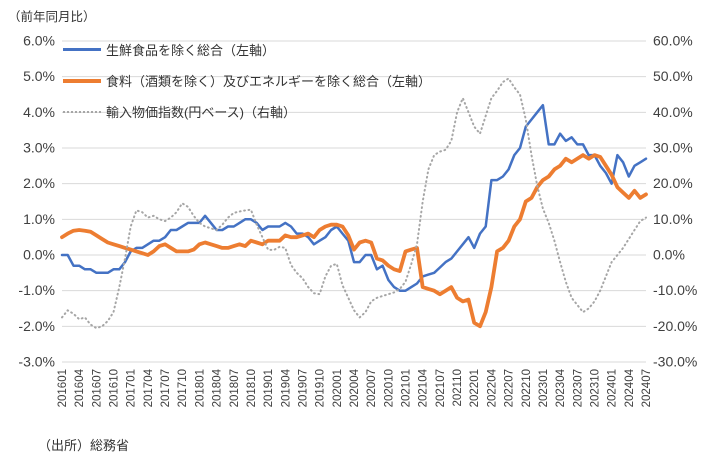  Describe the element at coordinates (36, 290) in the screenshot. I see `y-axis-left-tick: -1.0%` at that location.